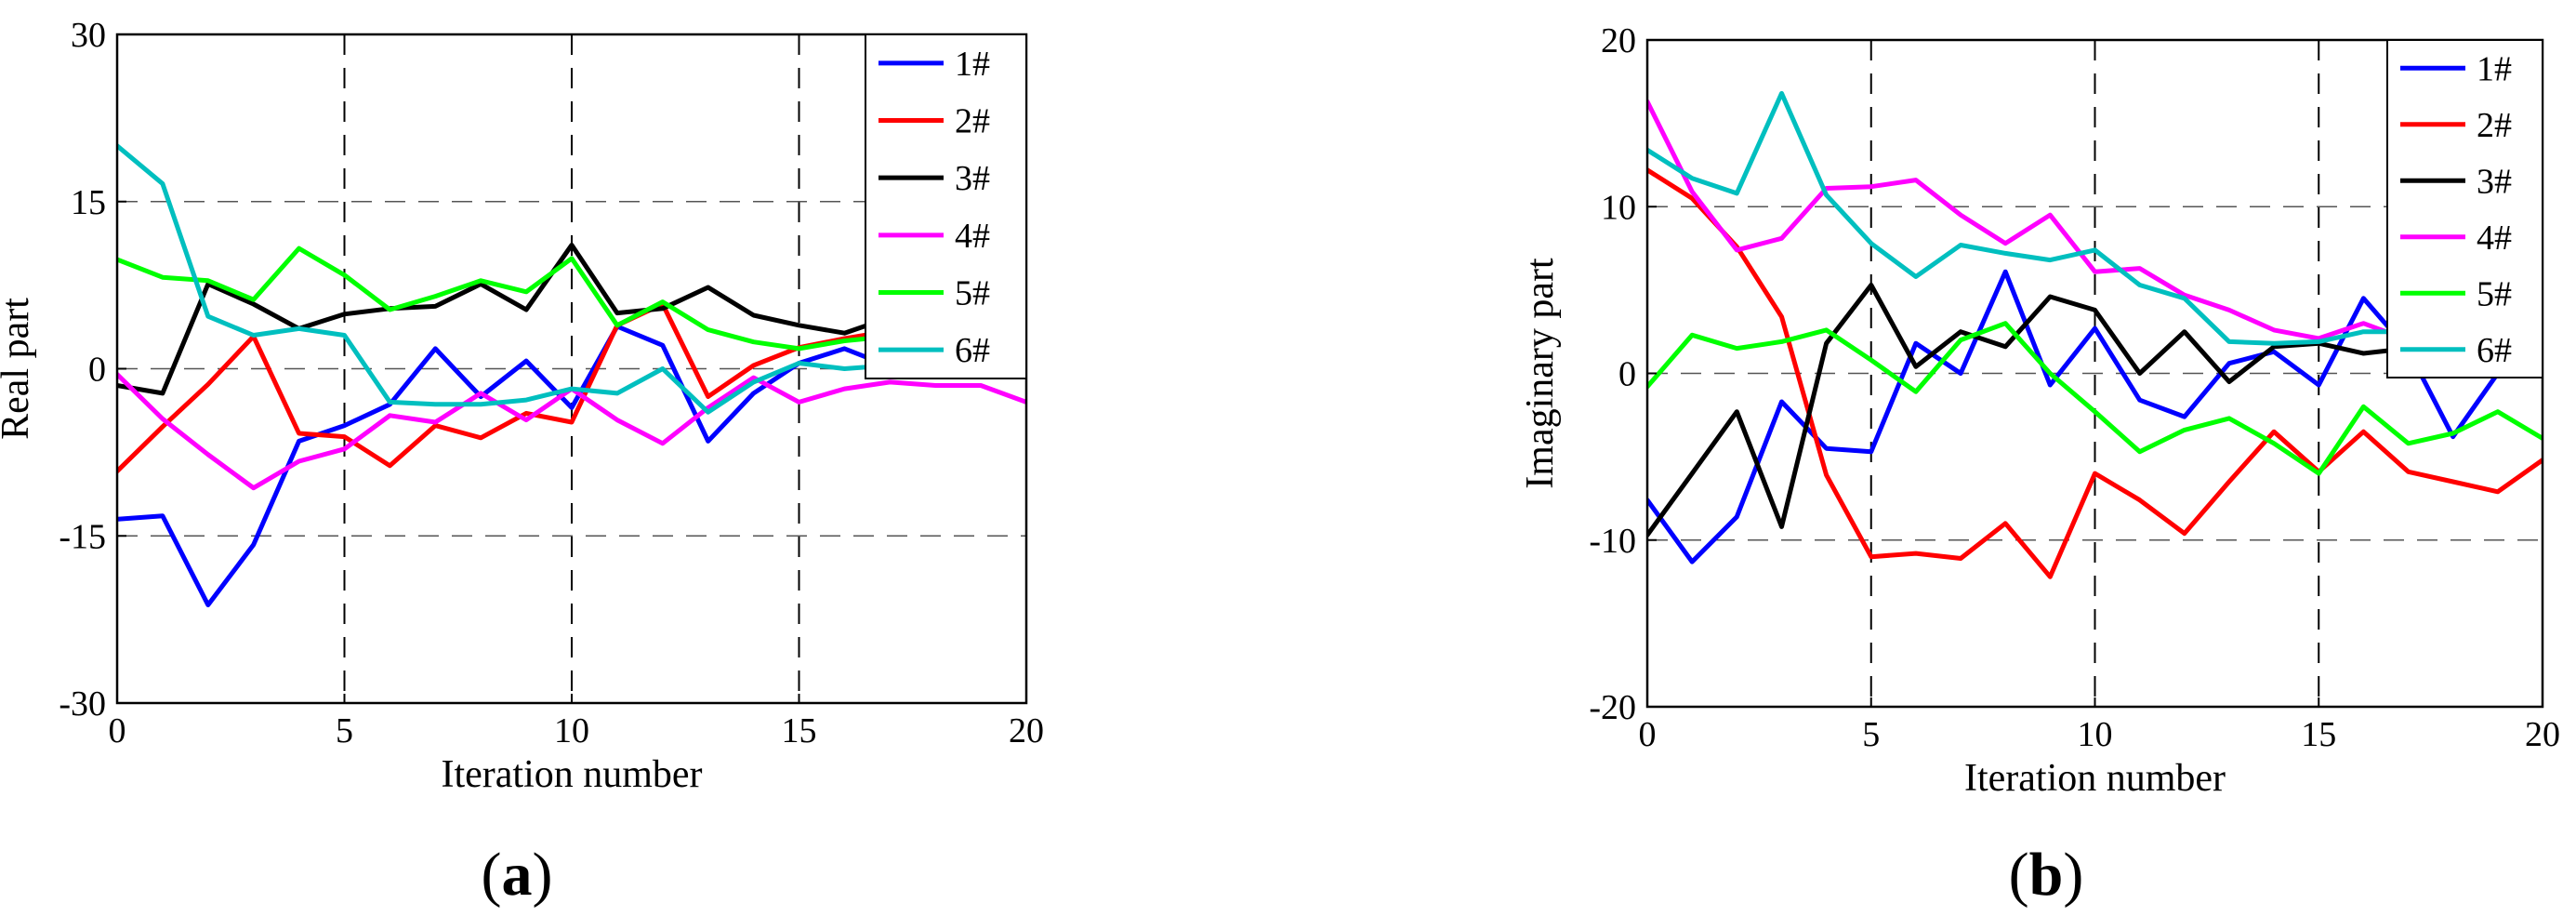  I want to click on y-tick-label: 15, so click(88, 202).